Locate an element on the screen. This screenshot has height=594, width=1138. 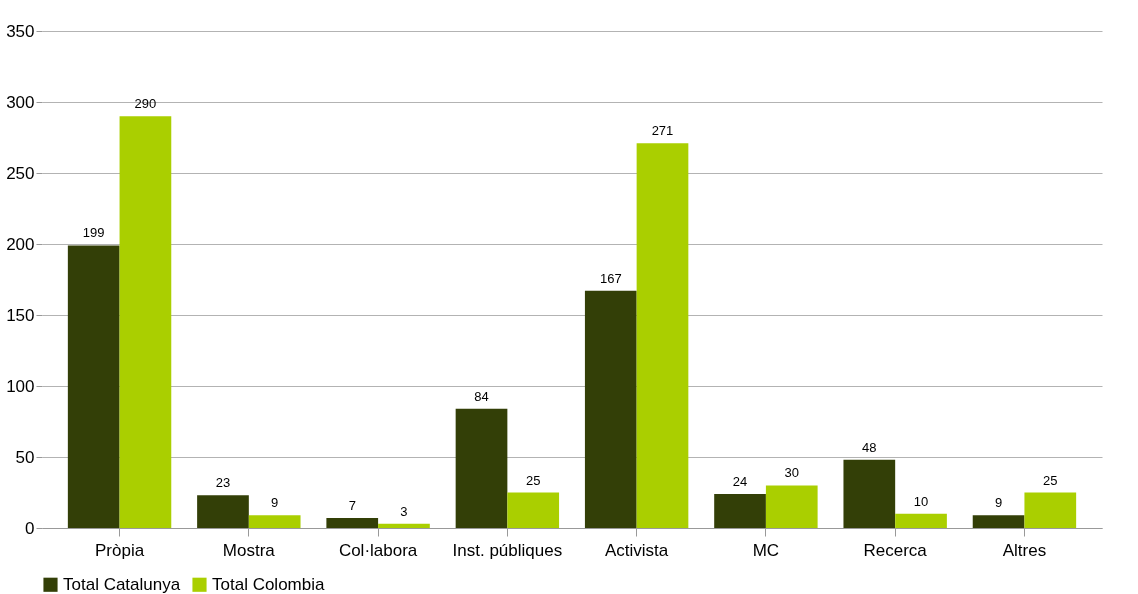
legend-label: Total Catalunya is located at coordinates (122, 584).